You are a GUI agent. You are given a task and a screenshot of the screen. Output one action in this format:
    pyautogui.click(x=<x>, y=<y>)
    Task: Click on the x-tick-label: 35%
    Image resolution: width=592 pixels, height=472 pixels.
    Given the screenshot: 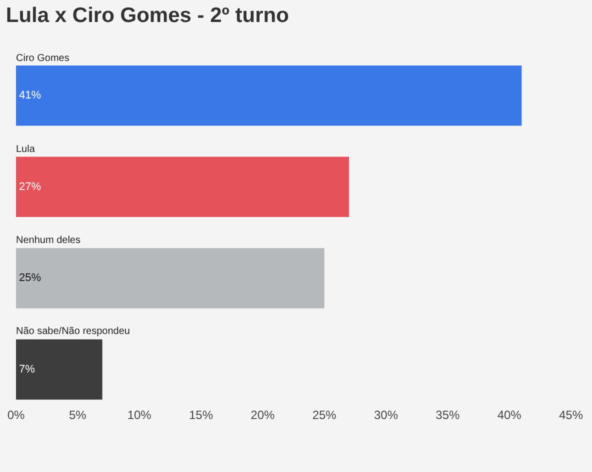 What is the action you would take?
    pyautogui.click(x=448, y=415)
    